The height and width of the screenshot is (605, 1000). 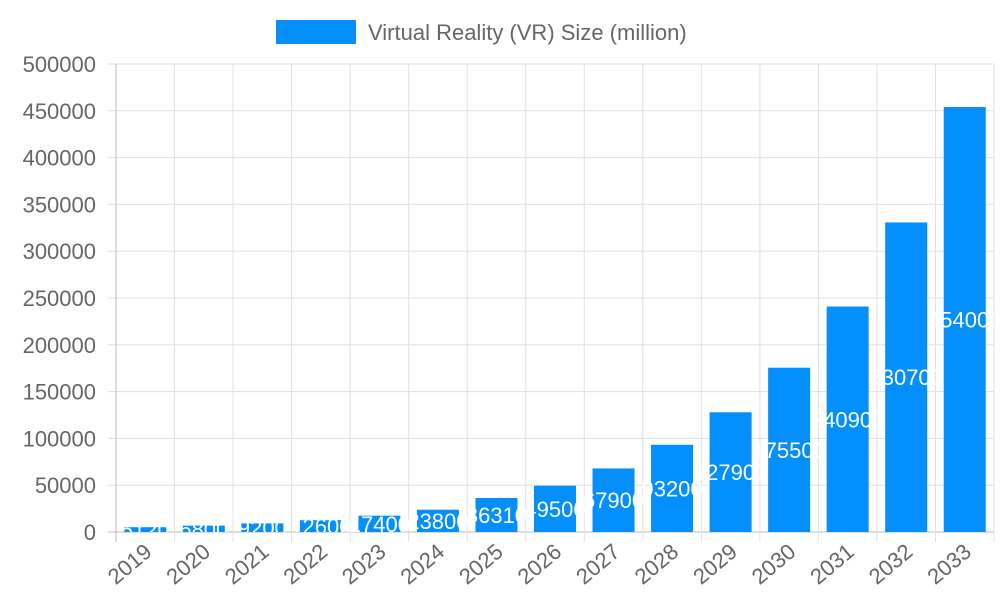 I want to click on y-tick-label: 100000, so click(x=59, y=438).